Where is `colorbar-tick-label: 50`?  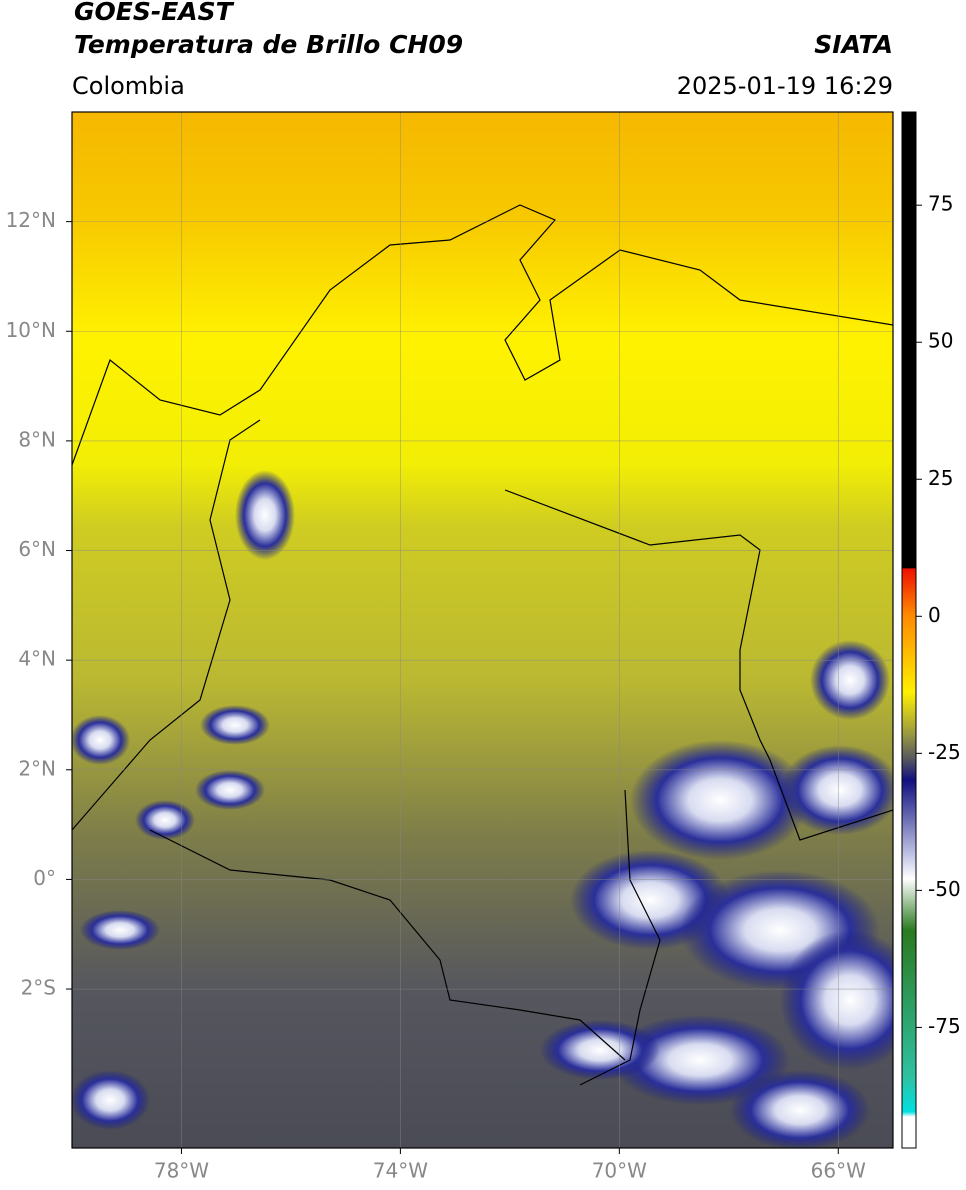 colorbar-tick-label: 50 is located at coordinates (940, 341).